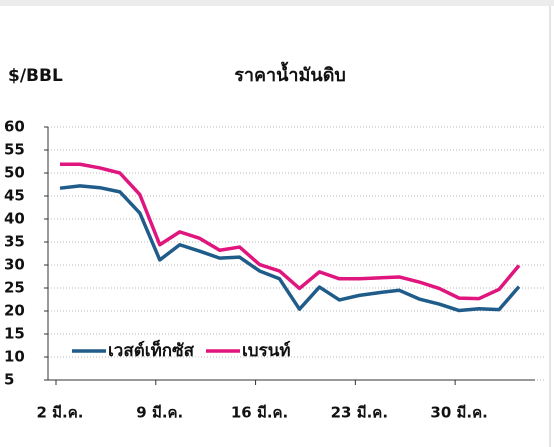 Image resolution: width=554 pixels, height=447 pixels. I want to click on y-tick-label: 50, so click(14, 173).